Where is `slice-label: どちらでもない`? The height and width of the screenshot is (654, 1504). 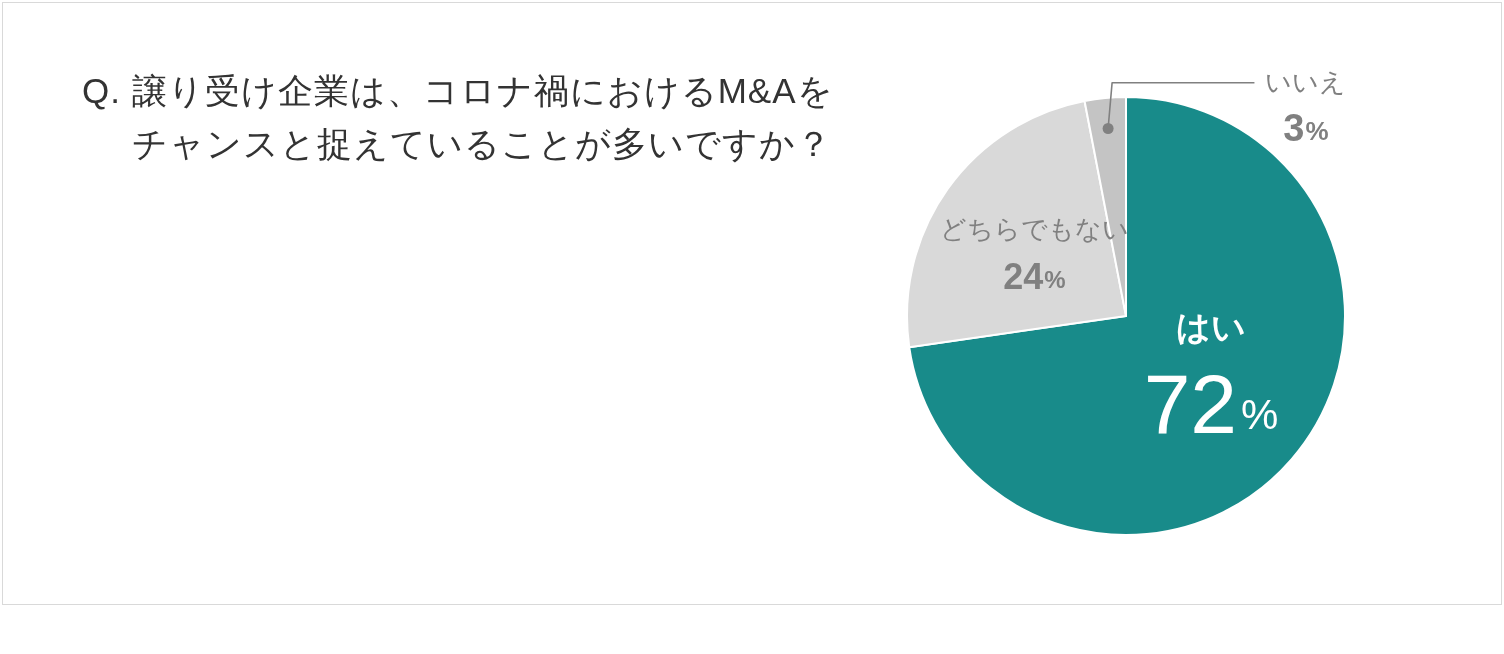
slice-label: どちらでもない is located at coordinates (1034, 228).